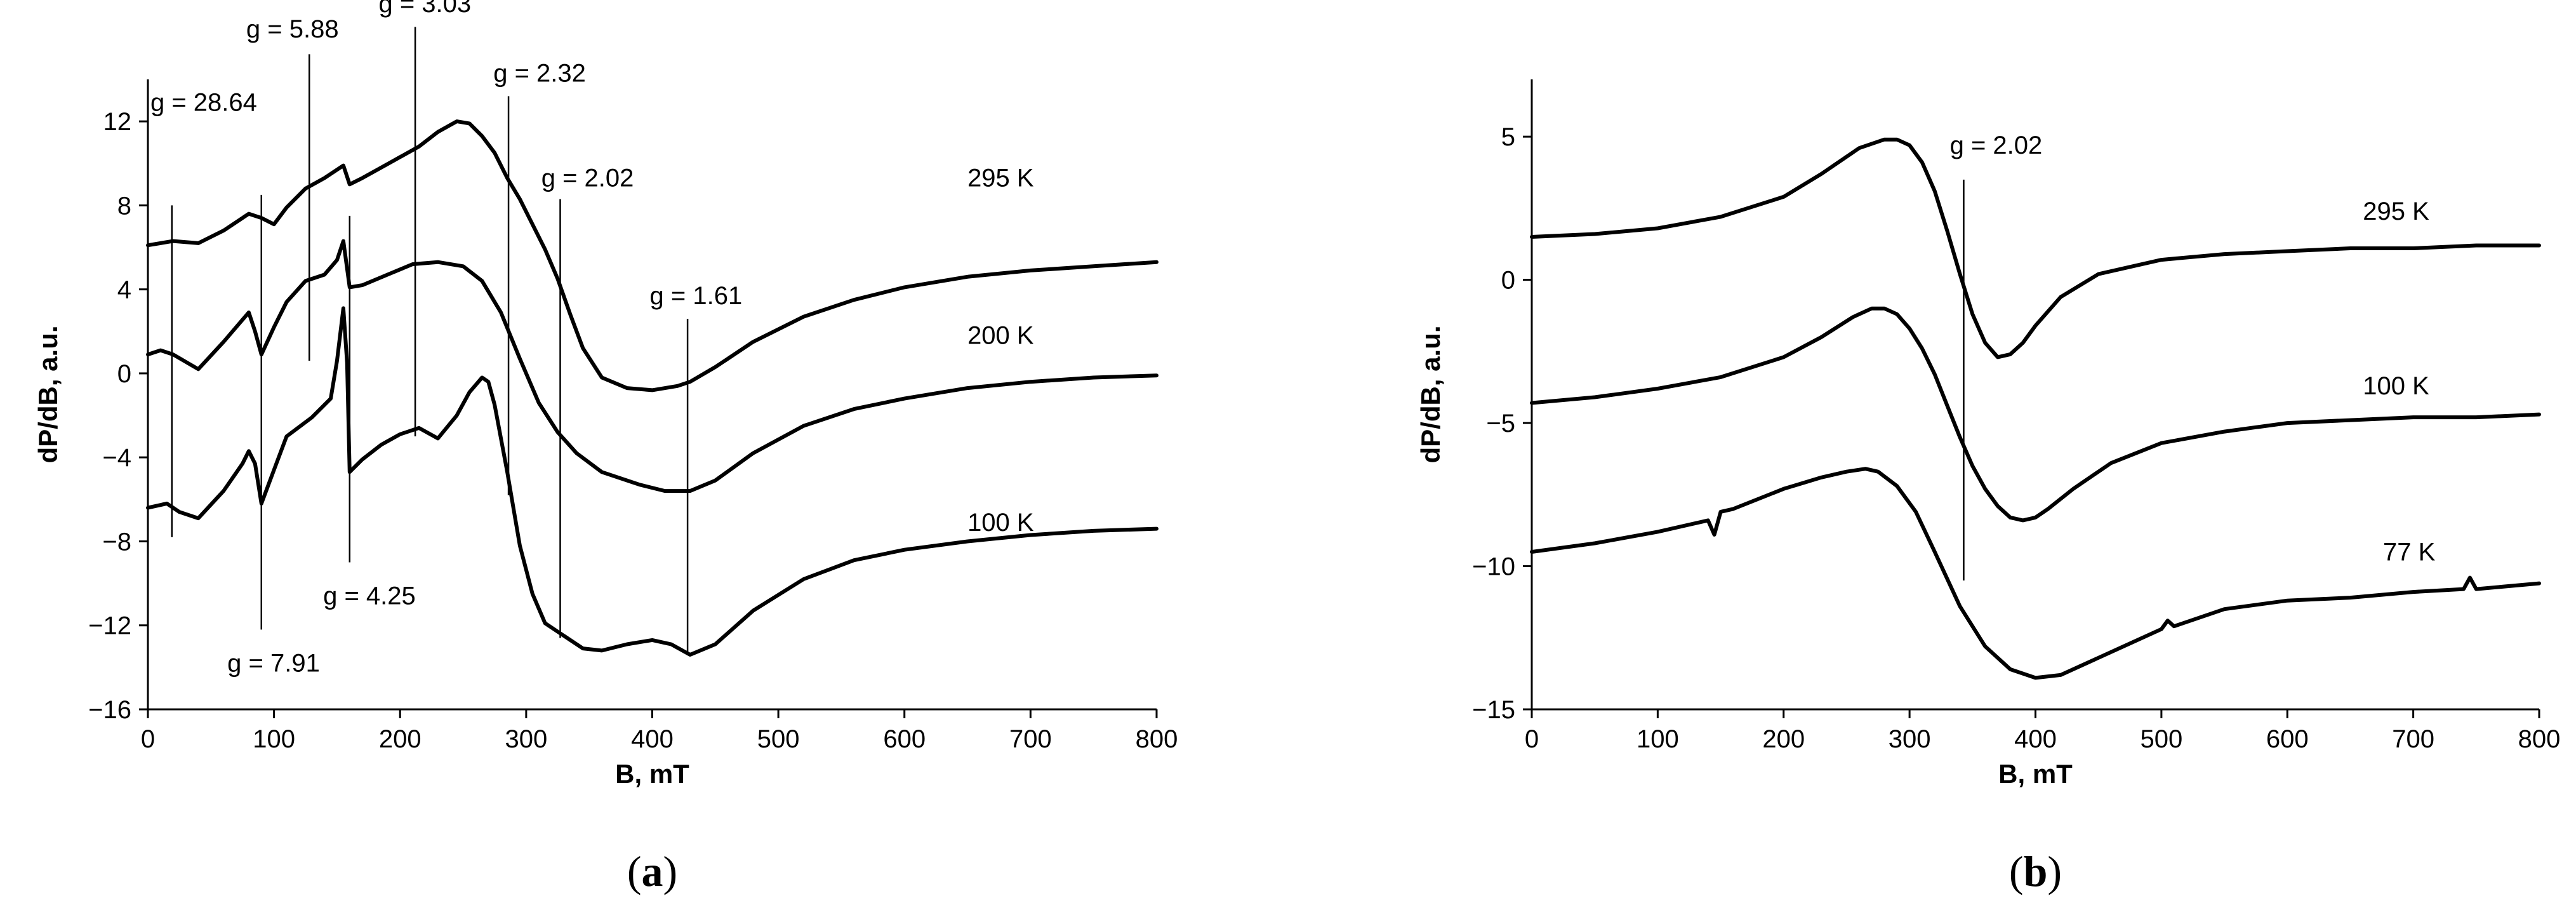 The height and width of the screenshot is (924, 2576). What do you see at coordinates (587, 178) in the screenshot?
I see `chart1-g-value-label: g = 2.02` at bounding box center [587, 178].